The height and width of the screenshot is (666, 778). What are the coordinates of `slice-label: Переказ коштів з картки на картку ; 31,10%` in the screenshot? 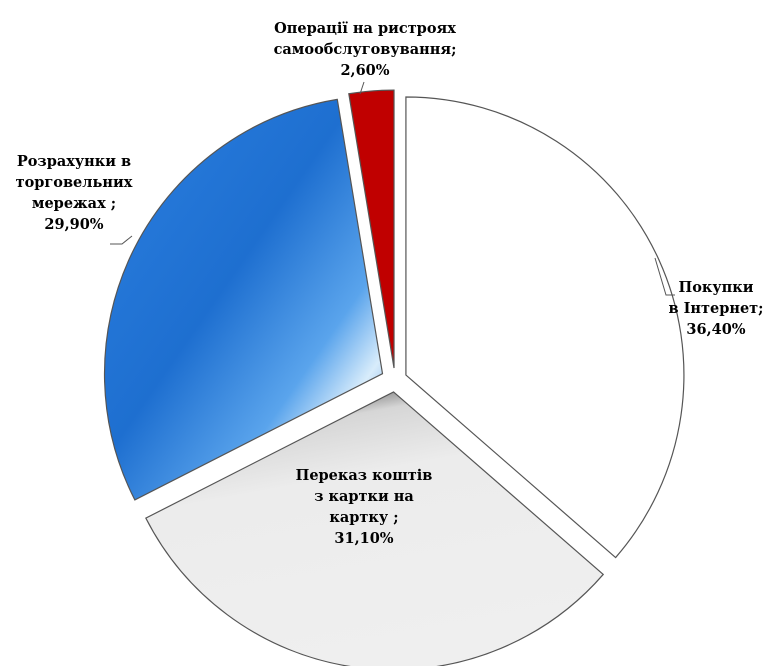 It's located at (364, 507).